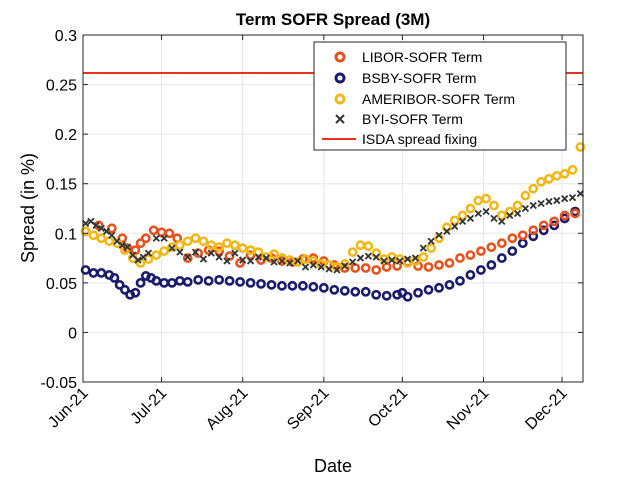 The image size is (640, 480). Describe the element at coordinates (59, 383) in the screenshot. I see `y-tick-label: -0.05` at that location.